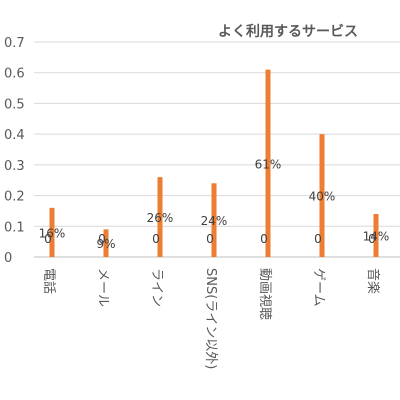 This screenshot has width=400, height=400. I want to click on y-tick-label: 0.2, so click(14, 197).